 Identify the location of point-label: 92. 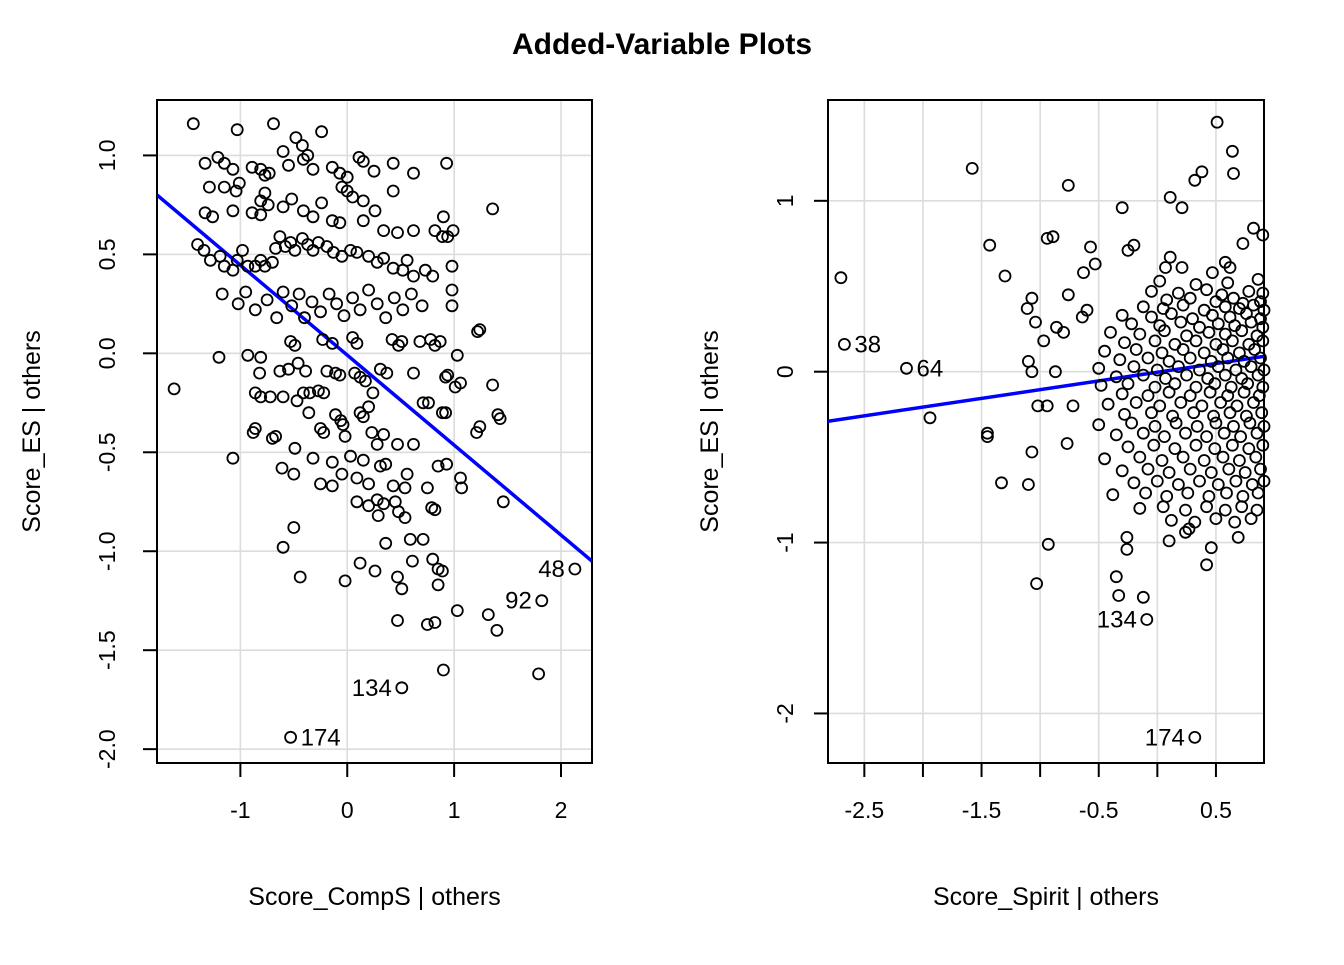
(518, 601).